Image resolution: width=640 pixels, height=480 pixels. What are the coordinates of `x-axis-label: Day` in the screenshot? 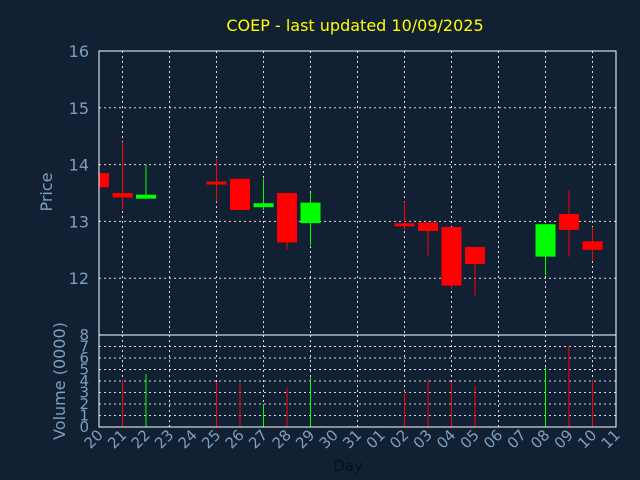 It's located at (348, 466).